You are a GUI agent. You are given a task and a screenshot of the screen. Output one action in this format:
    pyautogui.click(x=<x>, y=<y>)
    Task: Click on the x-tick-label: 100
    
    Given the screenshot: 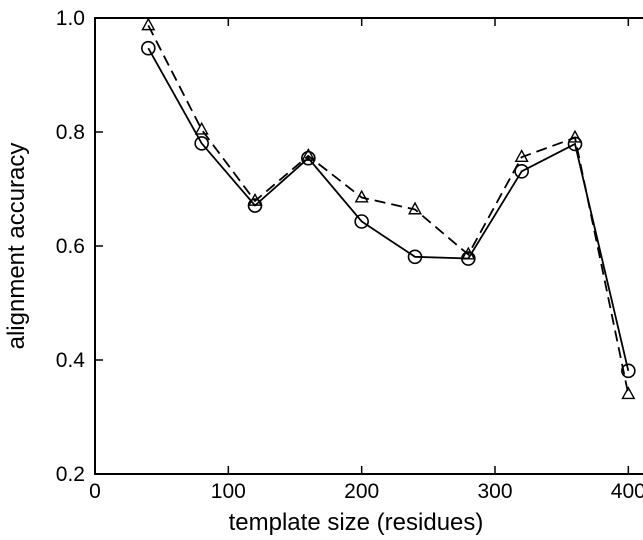 What is the action you would take?
    pyautogui.click(x=228, y=491)
    